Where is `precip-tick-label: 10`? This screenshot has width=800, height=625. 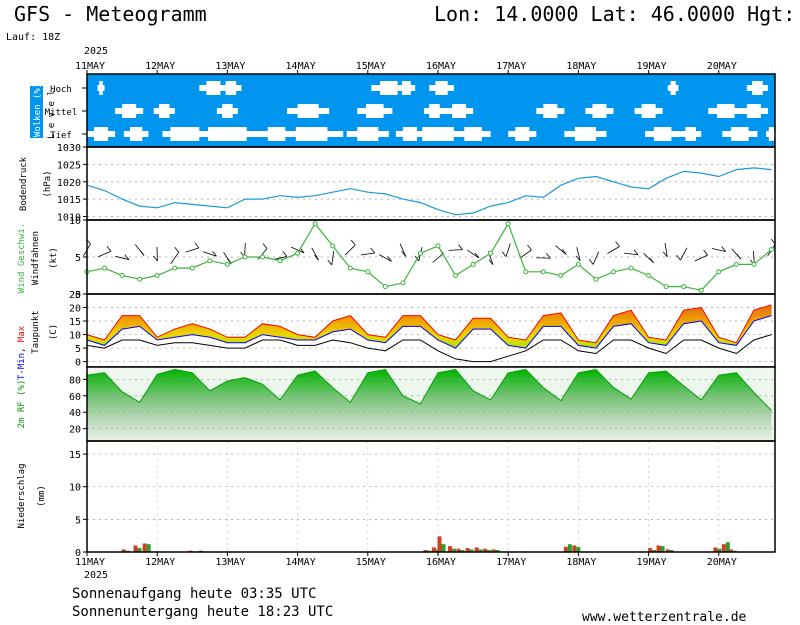
precip-tick-label: 10 is located at coordinates (75, 488).